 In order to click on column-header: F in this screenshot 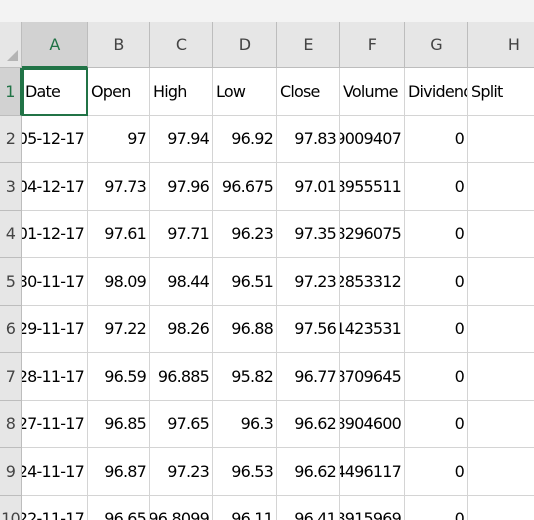, I will do `click(372, 45)`.